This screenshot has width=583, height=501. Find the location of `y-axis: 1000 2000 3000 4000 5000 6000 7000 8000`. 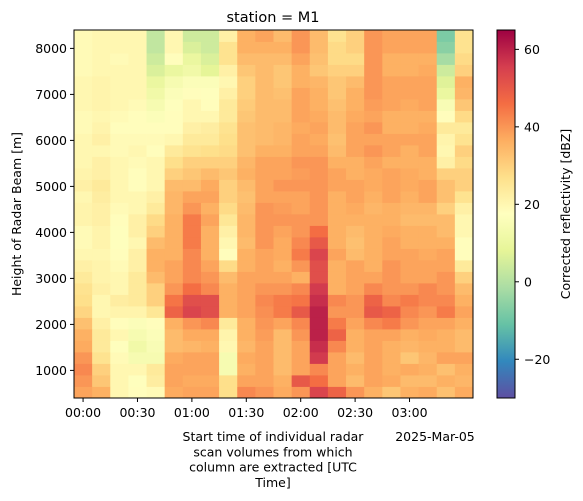

y-axis: 1000 2000 3000 4000 5000 6000 7000 8000 is located at coordinates (54, 209).